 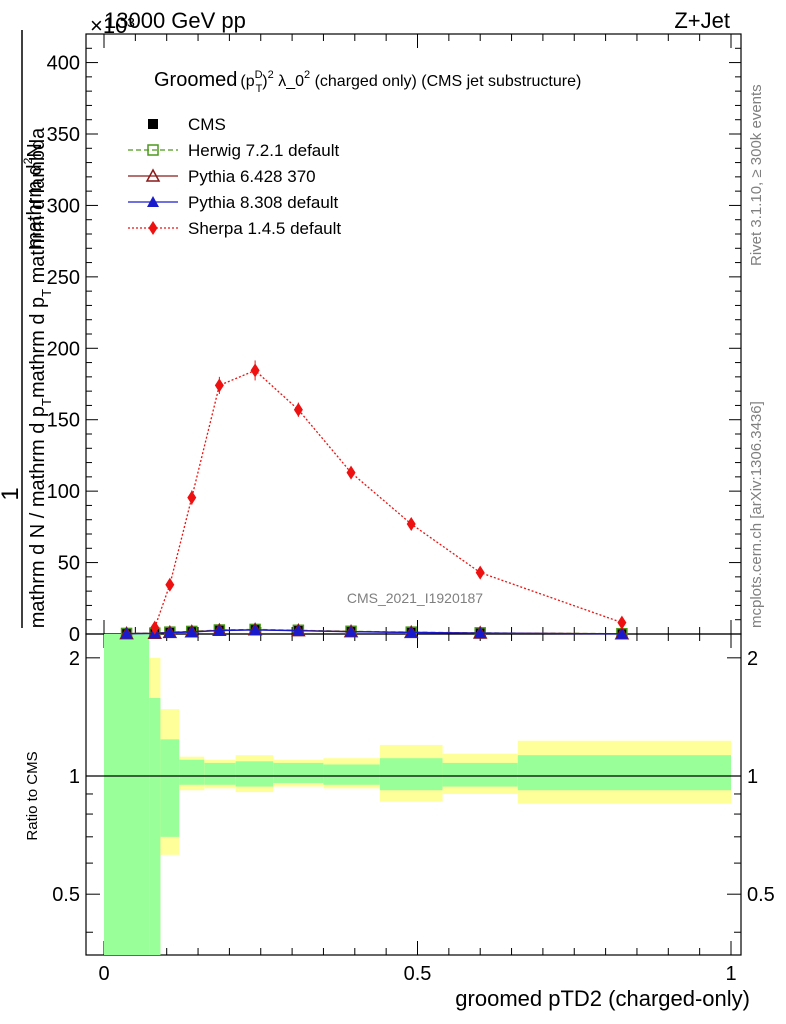 What do you see at coordinates (74, 777) in the screenshot?
I see `ratio-y-tick-label-left: 1` at bounding box center [74, 777].